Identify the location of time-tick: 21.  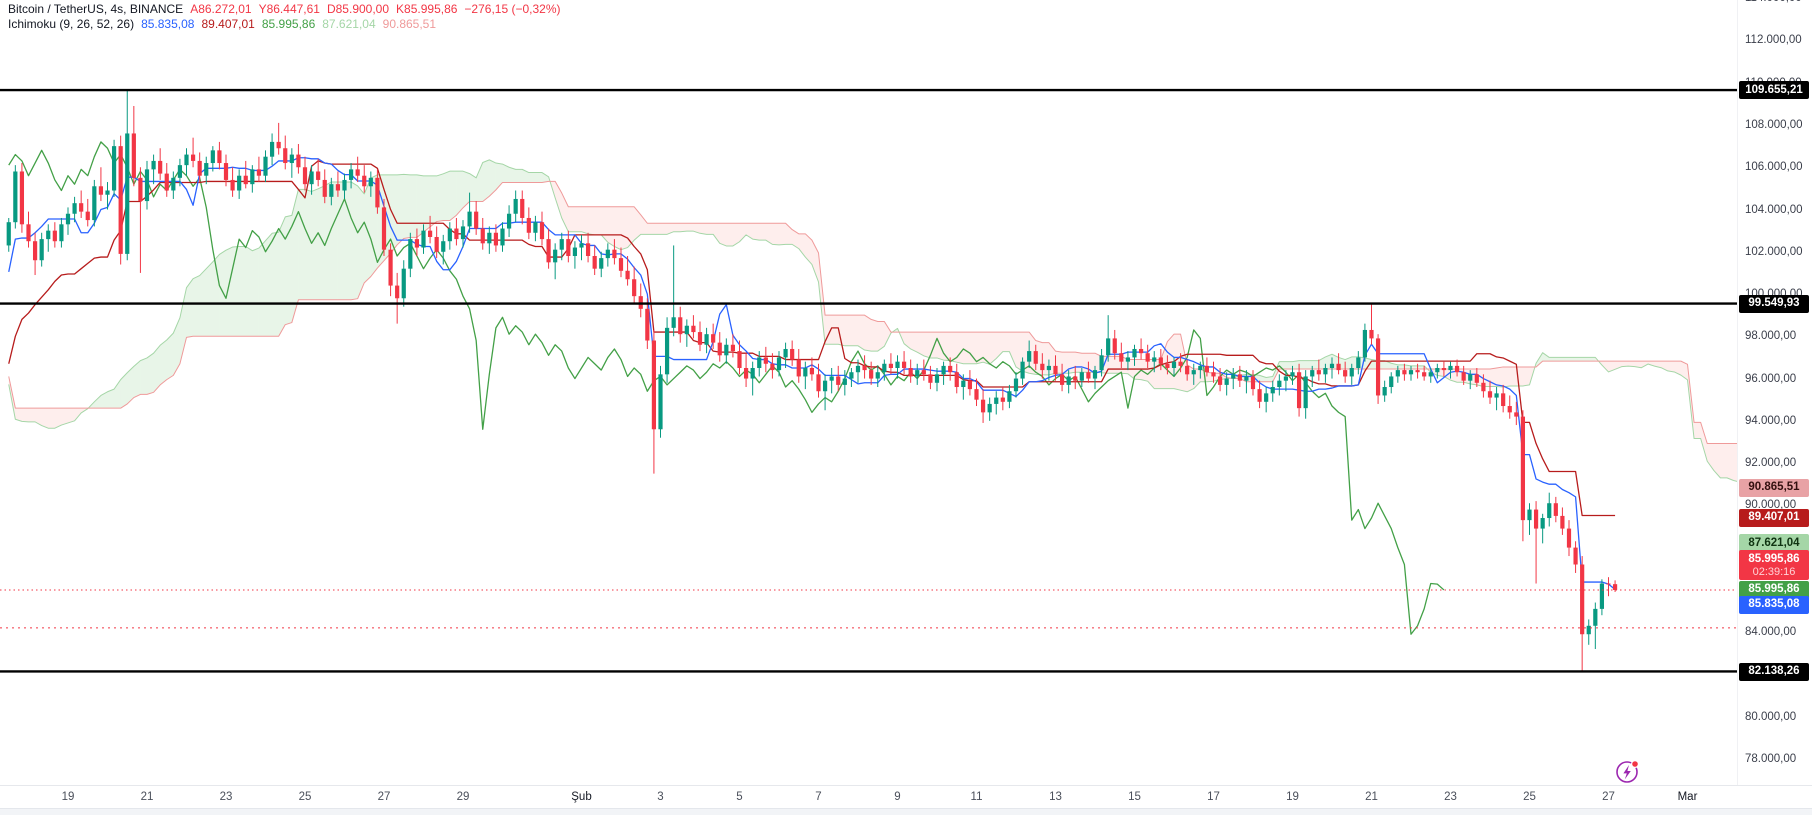
(147, 797).